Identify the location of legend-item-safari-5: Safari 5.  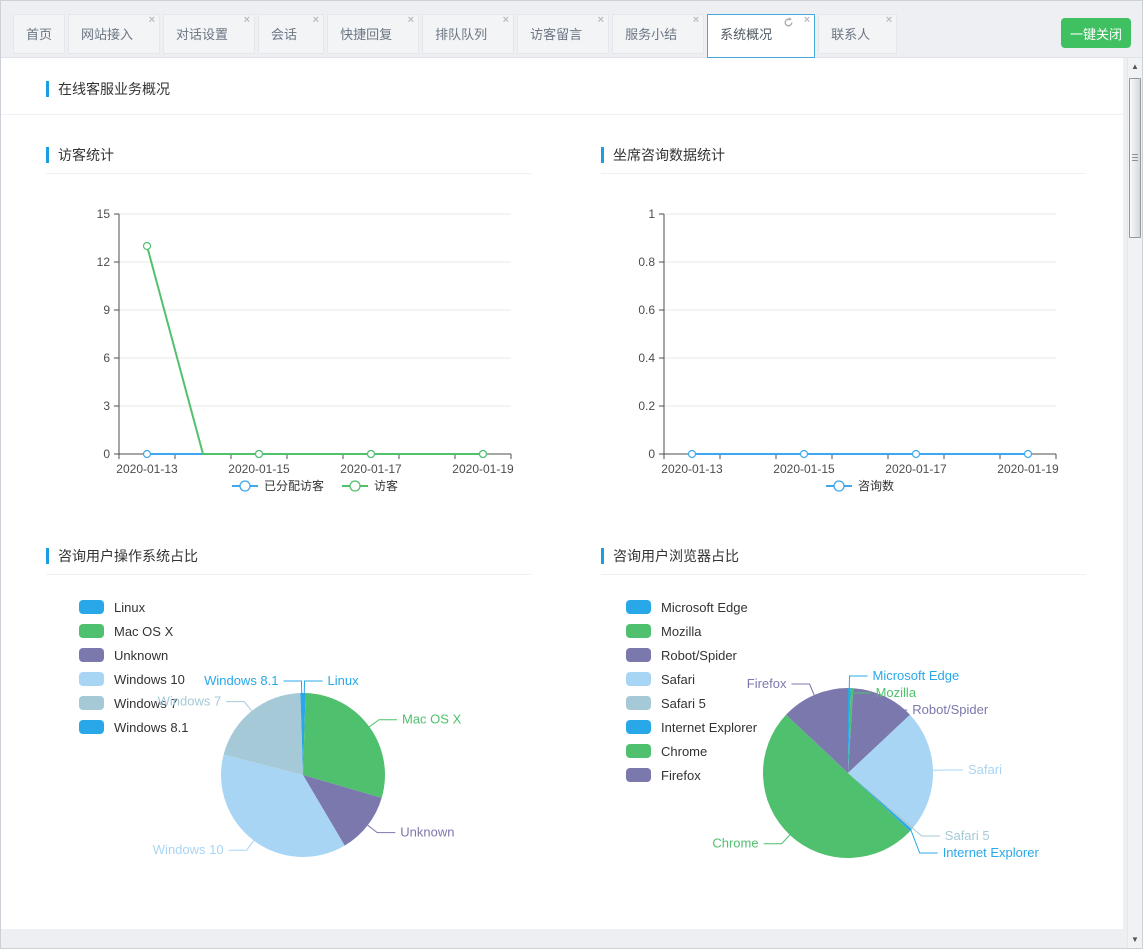
(691, 703).